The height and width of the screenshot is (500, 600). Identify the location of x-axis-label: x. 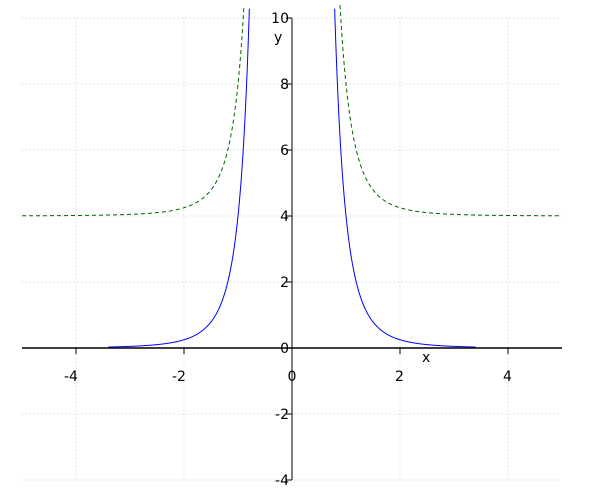
(426, 358).